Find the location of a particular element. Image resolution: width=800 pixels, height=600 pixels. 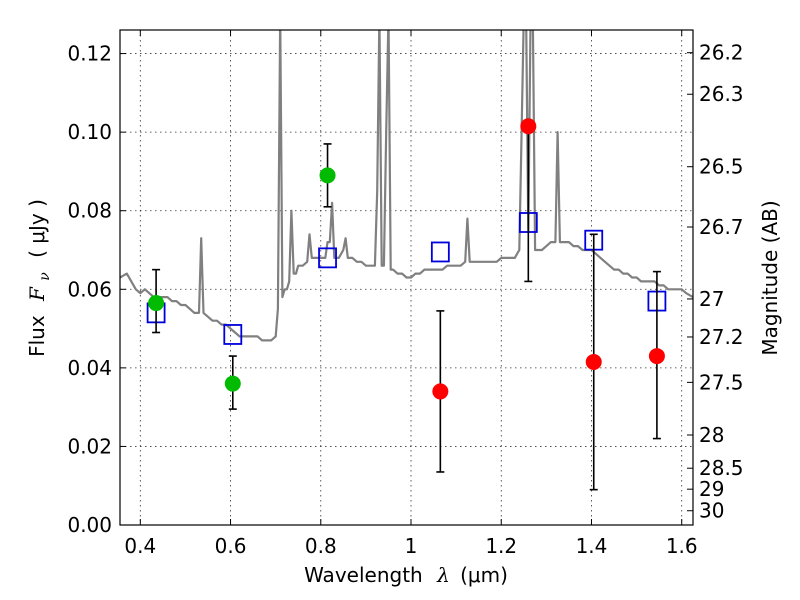

x-tick-label: 1.2 is located at coordinates (501, 546).